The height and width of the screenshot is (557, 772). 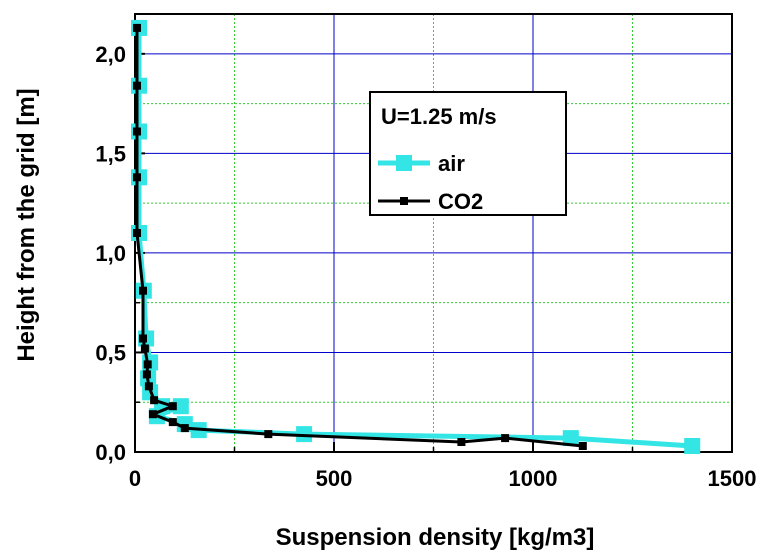 What do you see at coordinates (439, 116) in the screenshot?
I see `legend-title: U=1.25 m/s` at bounding box center [439, 116].